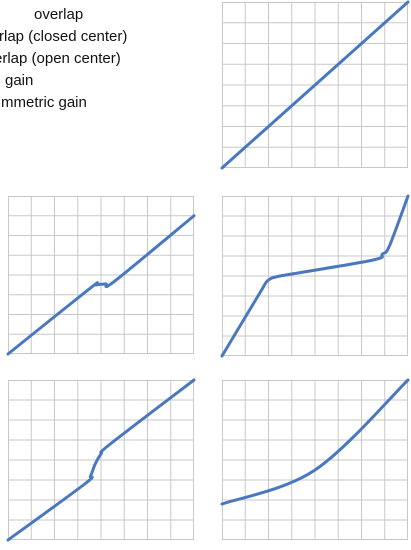 This screenshot has width=411, height=550. What do you see at coordinates (44, 102) in the screenshot?
I see `legend-item-asymmetric-gain: mmetric gain` at bounding box center [44, 102].